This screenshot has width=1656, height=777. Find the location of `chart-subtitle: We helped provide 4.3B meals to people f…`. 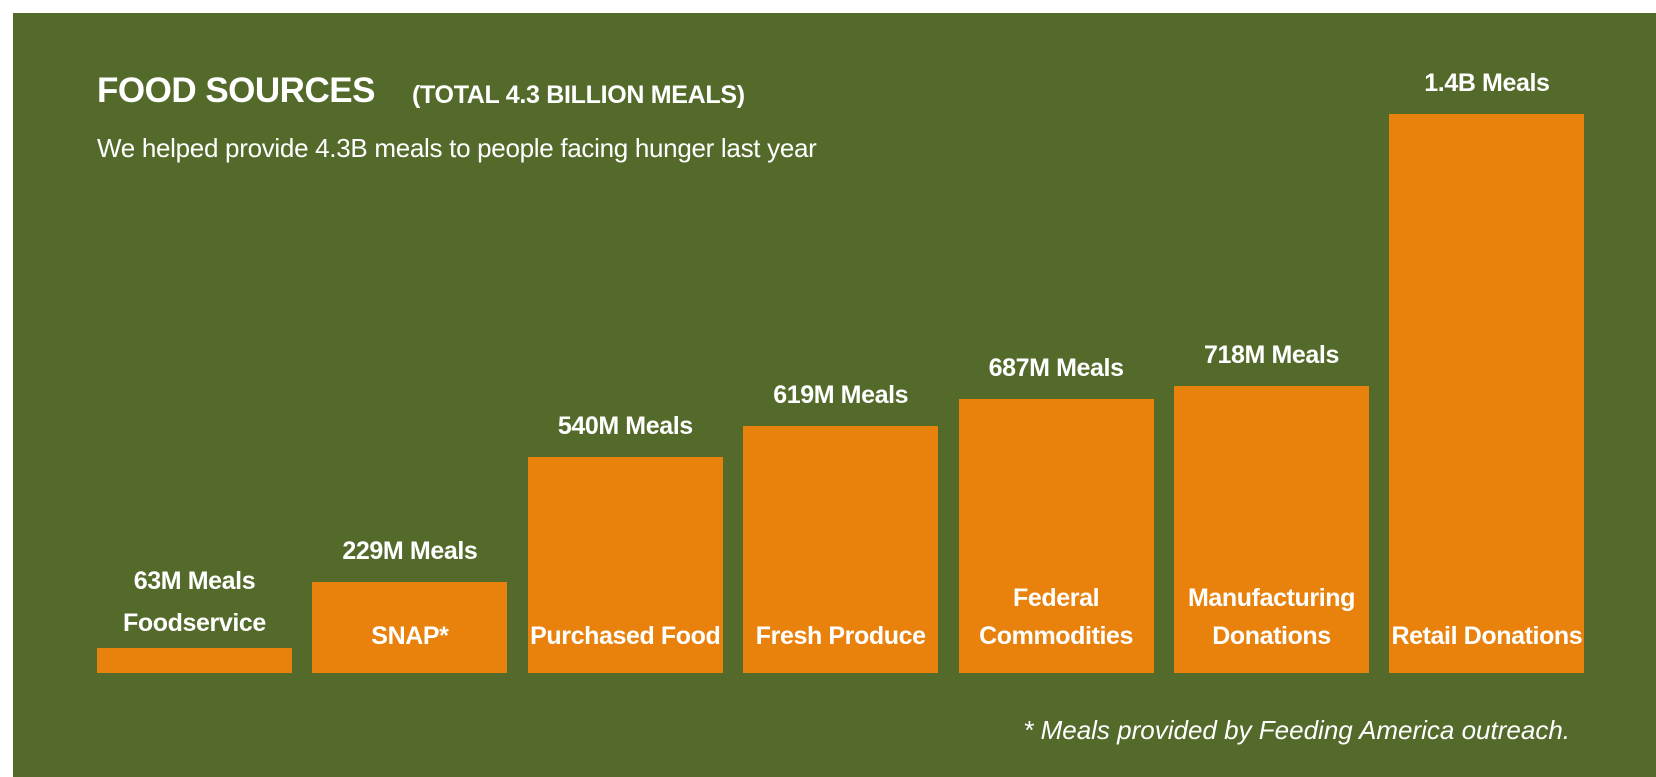

chart-subtitle: We helped provide 4.3B meals to people f… is located at coordinates (457, 148).